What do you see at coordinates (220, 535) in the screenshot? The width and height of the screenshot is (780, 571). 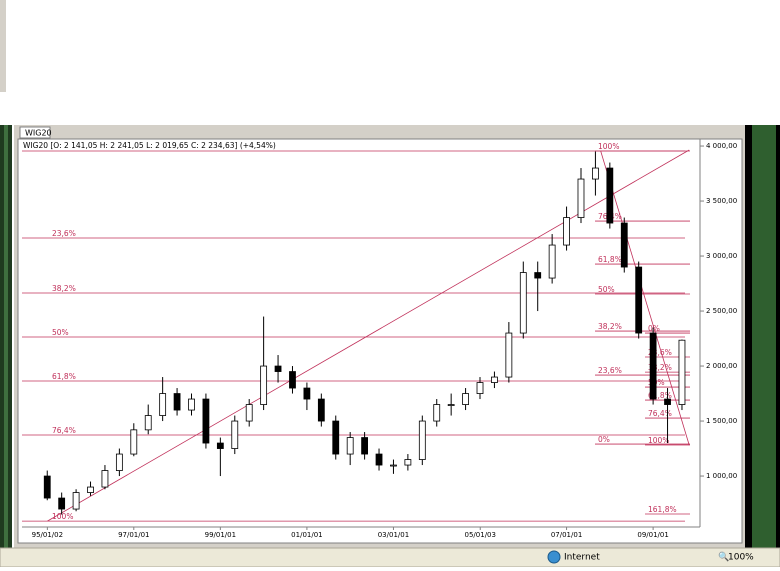 I see `x-tick-label: 99/01/01` at bounding box center [220, 535].